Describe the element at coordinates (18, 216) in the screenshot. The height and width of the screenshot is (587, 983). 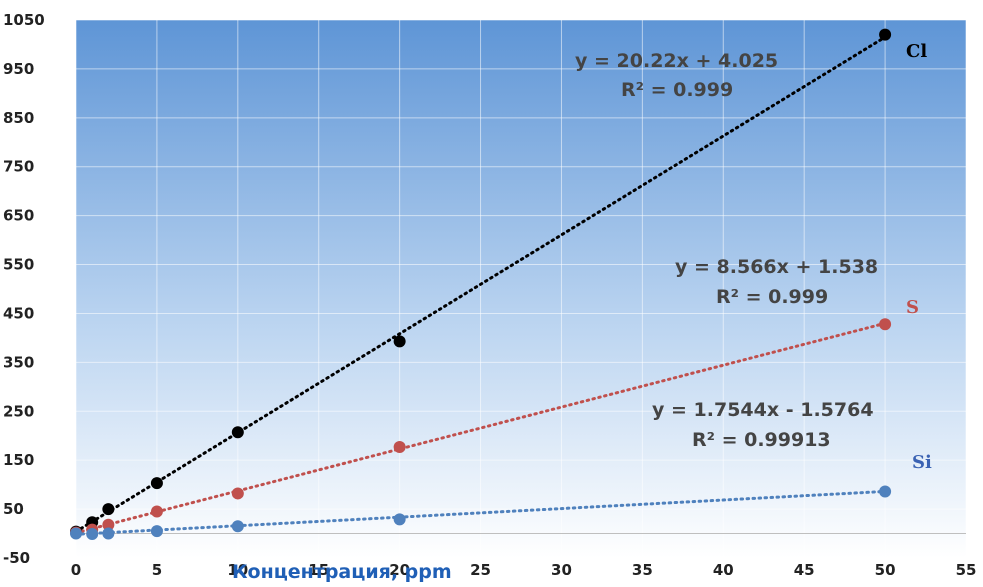
I see `y-tick-label: 650` at that location.